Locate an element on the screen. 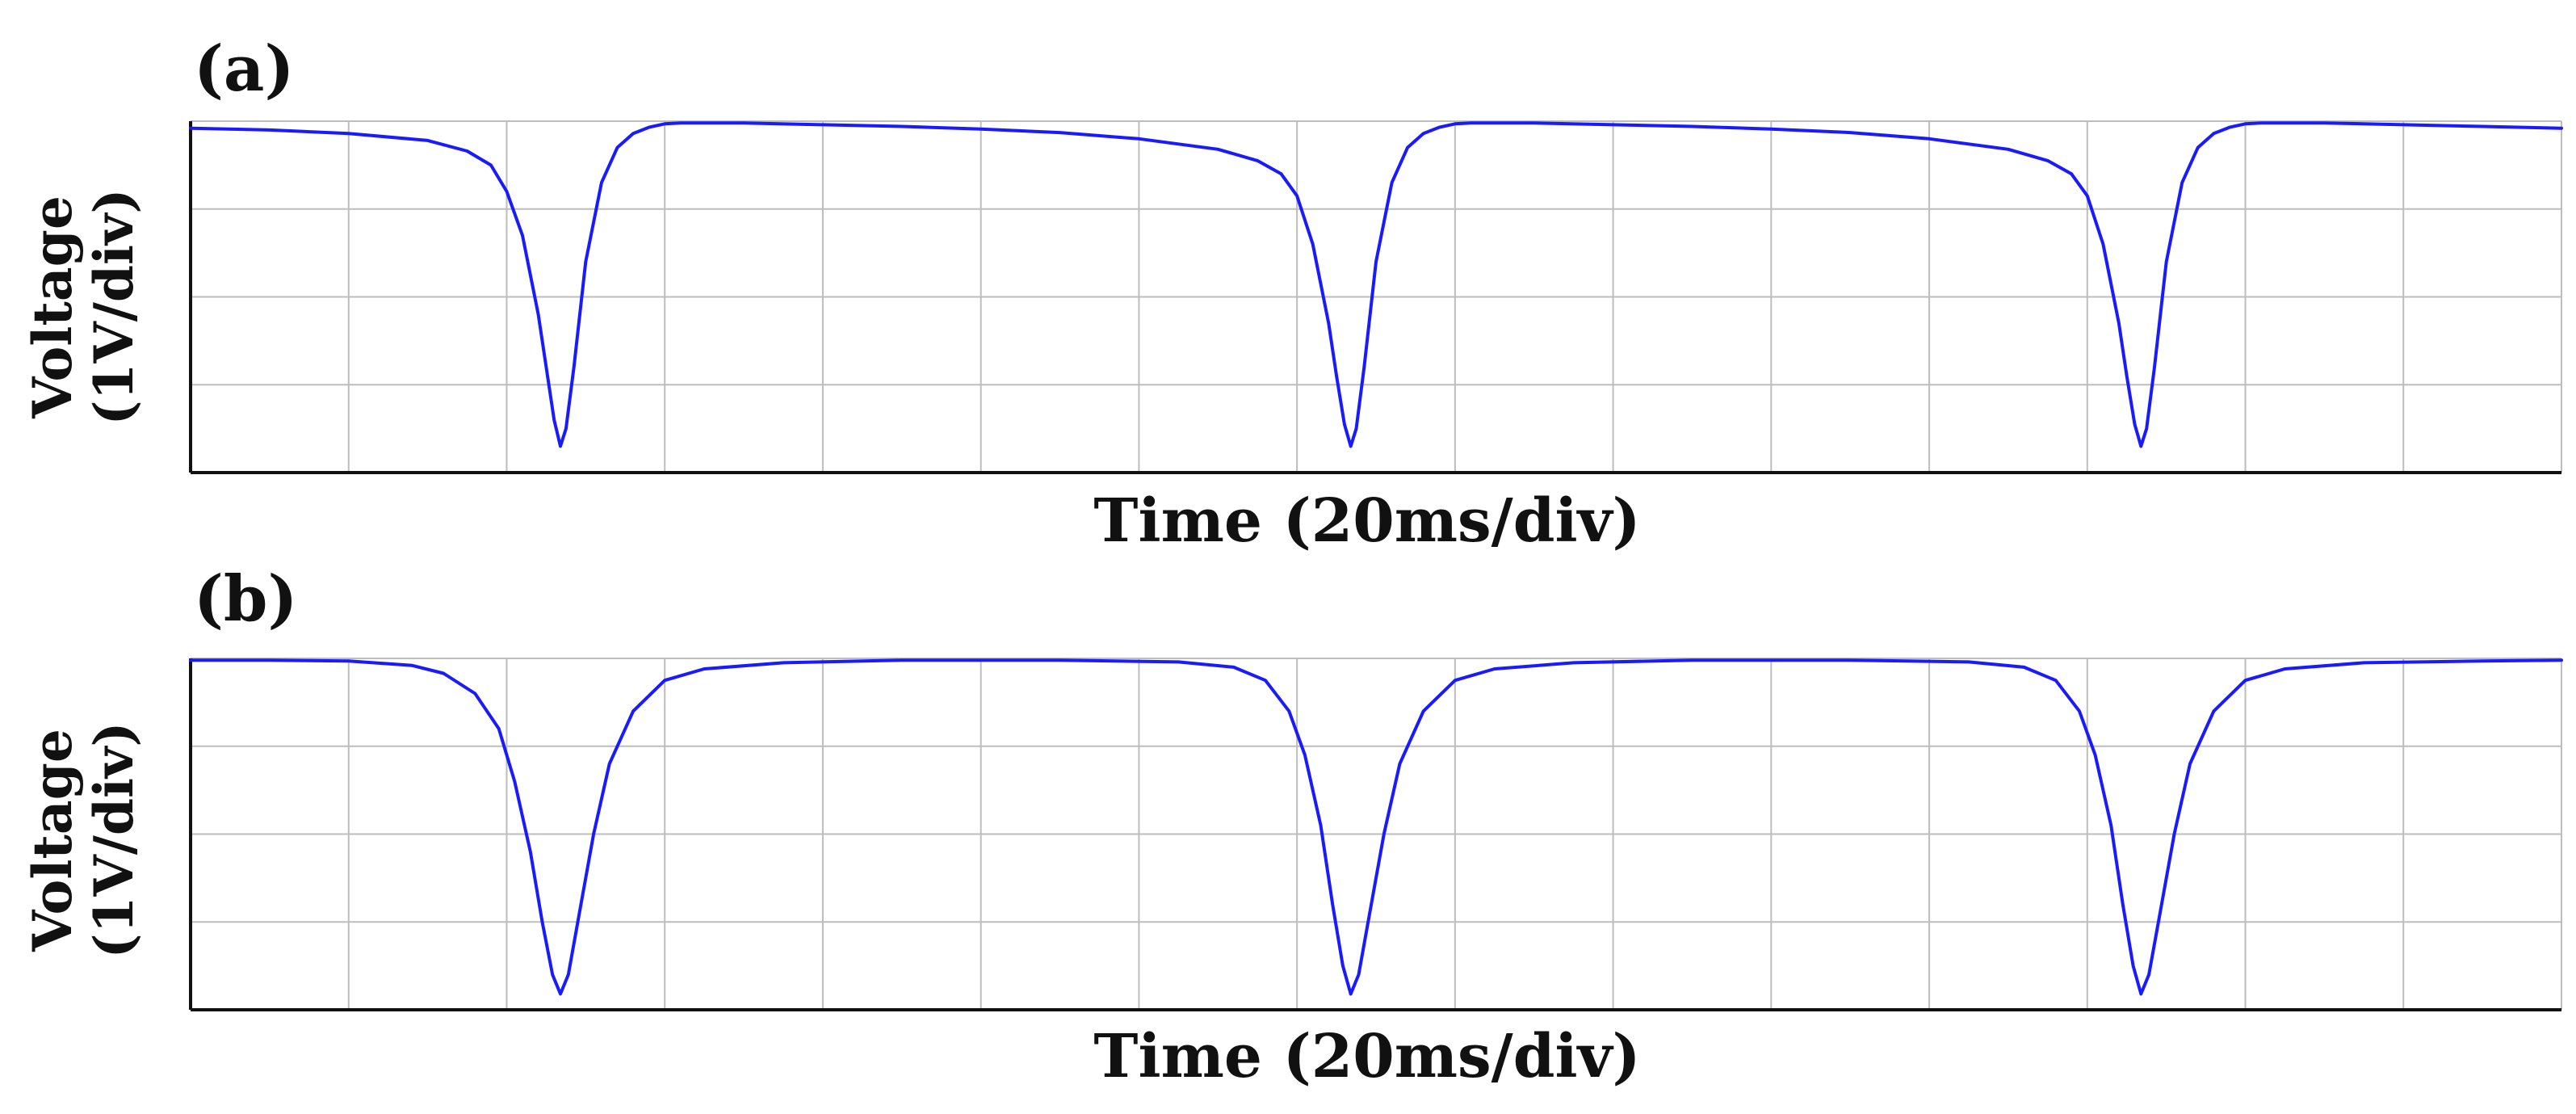  ylabel-b-line2: (1V/div) is located at coordinates (114, 840).